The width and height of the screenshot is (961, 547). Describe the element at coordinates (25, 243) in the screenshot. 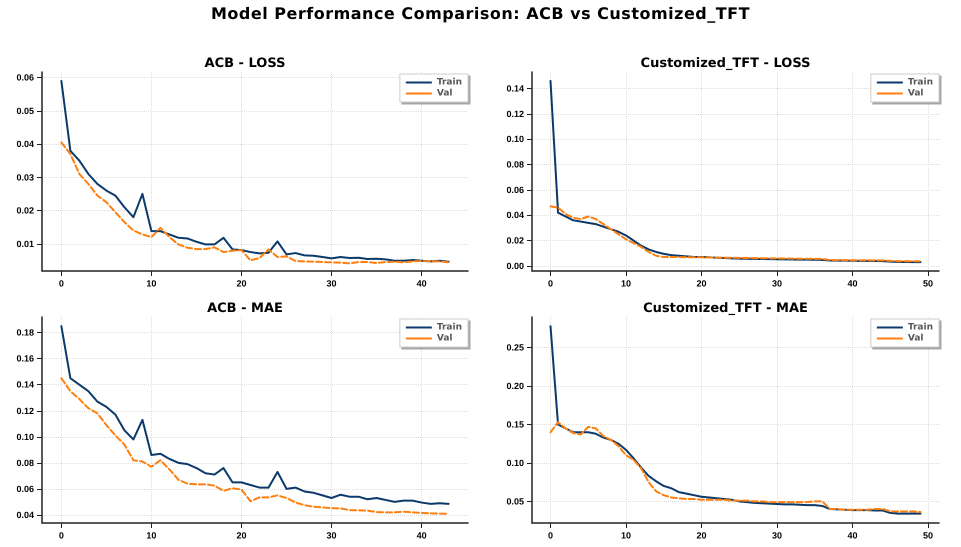

I see `y-tick-label: 0.01` at that location.